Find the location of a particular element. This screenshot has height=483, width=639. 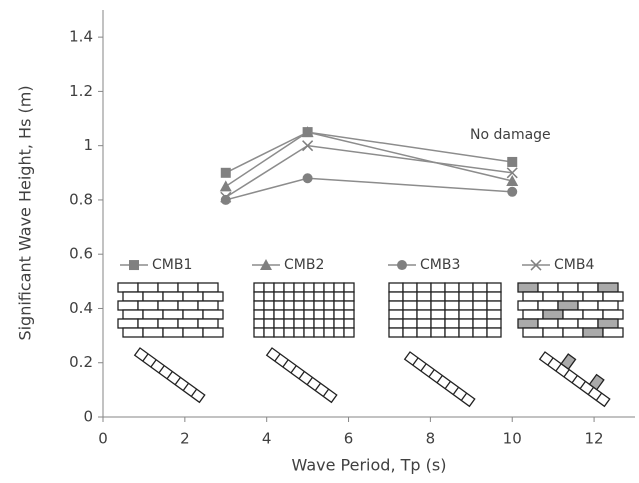

y-tick-label: 1.4 is located at coordinates (81, 37).